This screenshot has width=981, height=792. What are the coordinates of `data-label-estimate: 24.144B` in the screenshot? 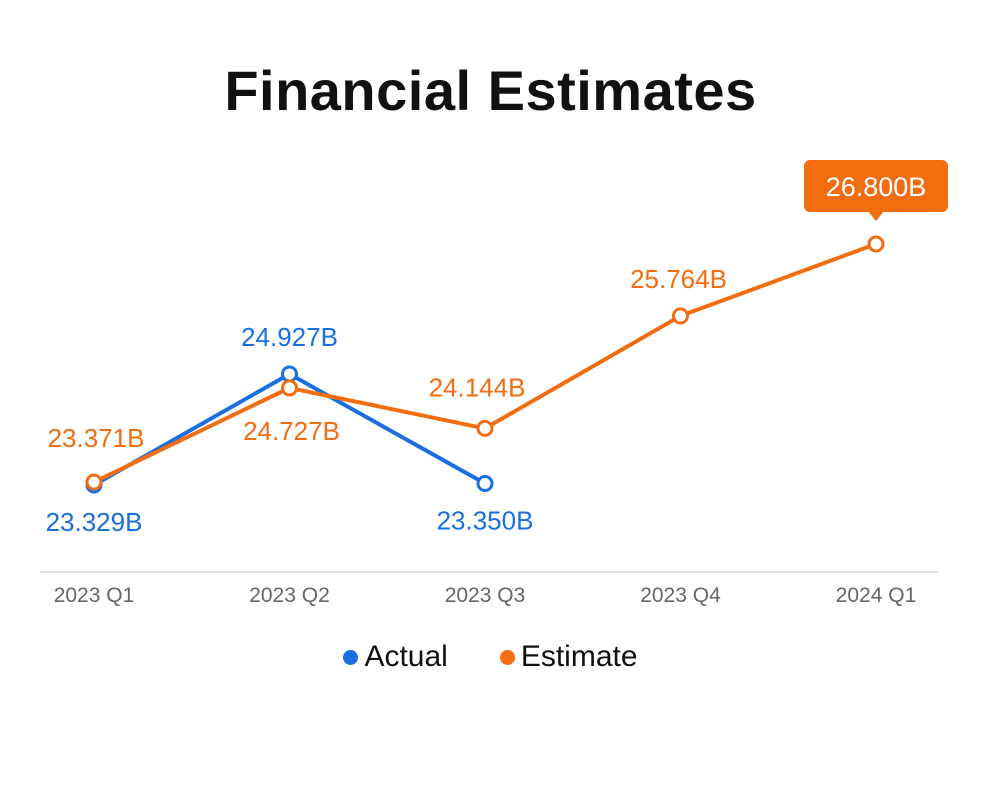 It's located at (477, 387).